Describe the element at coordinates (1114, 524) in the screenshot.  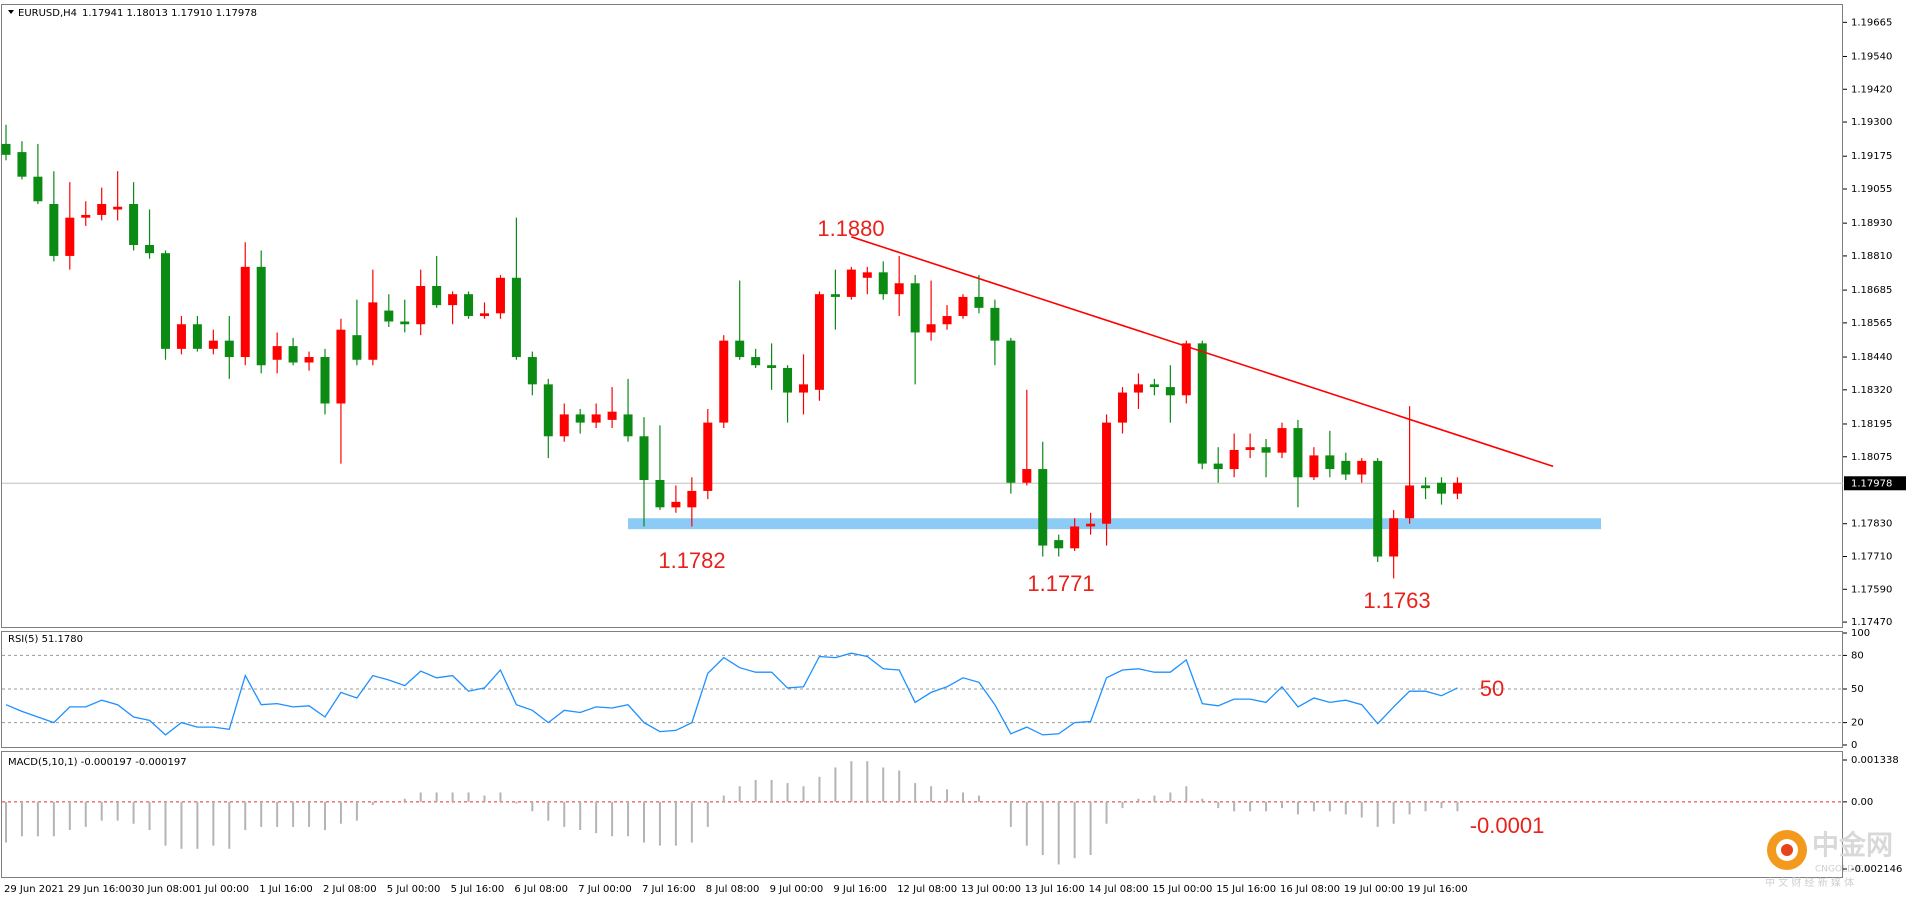
I see `support-zone` at that location.